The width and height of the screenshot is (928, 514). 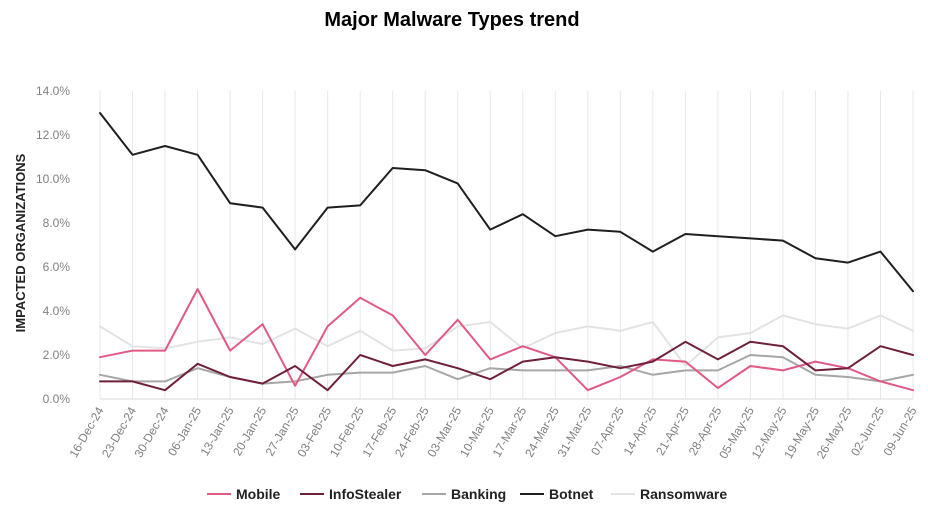 I want to click on legend-label: InfoStealer, so click(x=365, y=494).